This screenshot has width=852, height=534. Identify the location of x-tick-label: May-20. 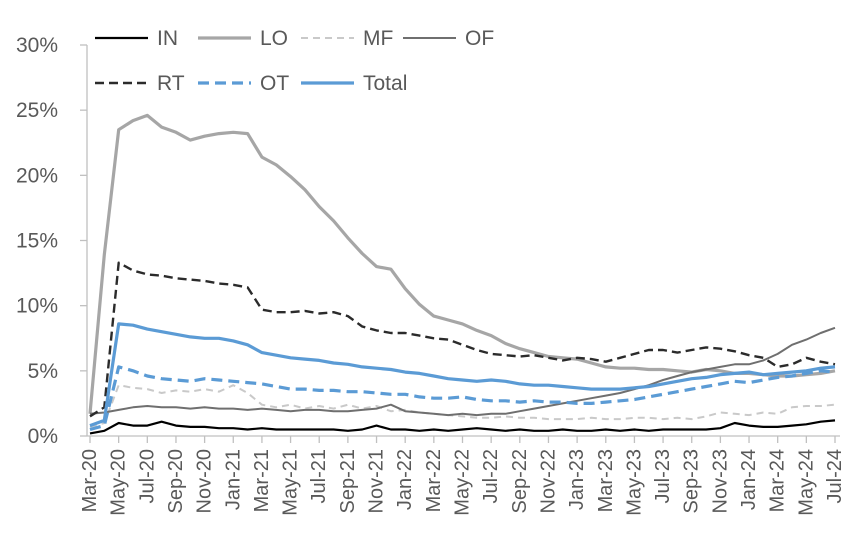
(119, 482).